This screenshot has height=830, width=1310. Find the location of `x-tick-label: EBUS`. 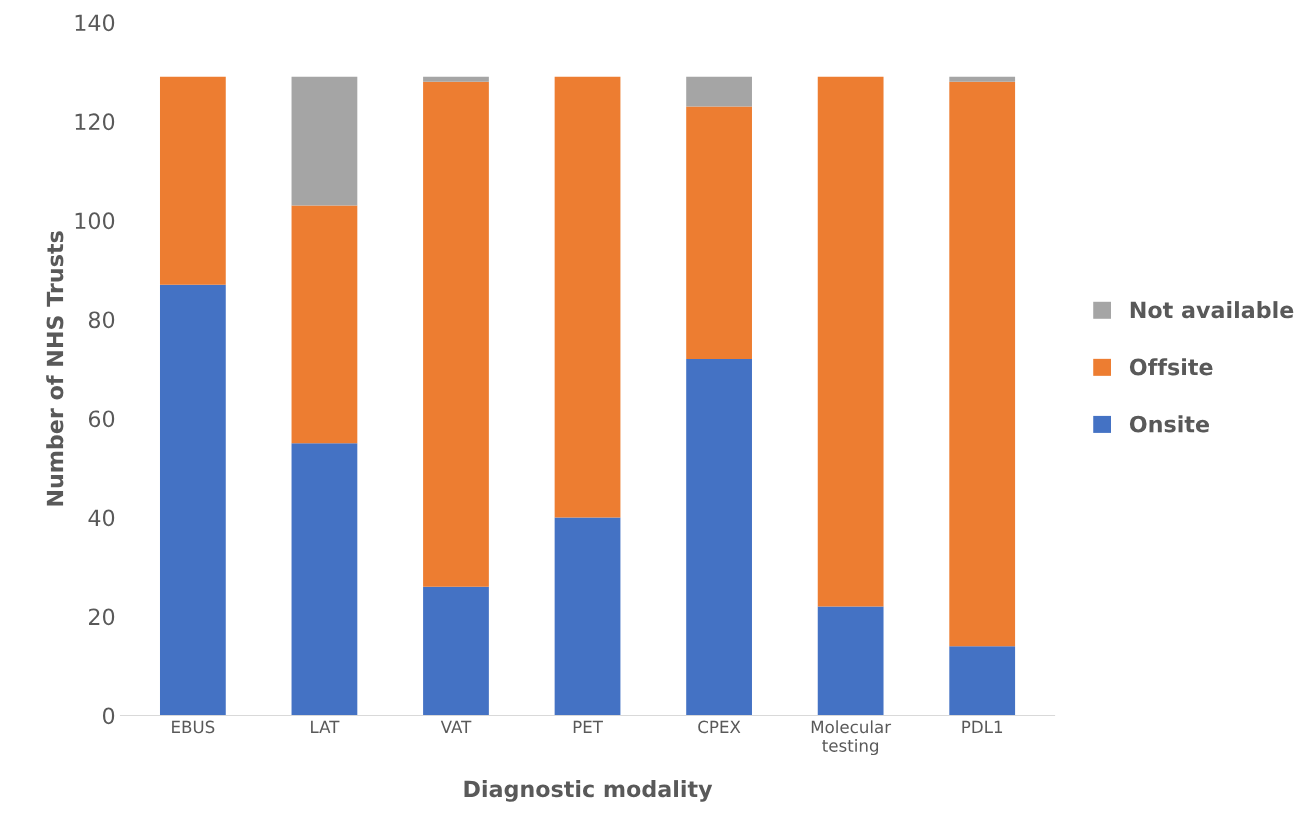

x-tick-label: EBUS is located at coordinates (193, 727).